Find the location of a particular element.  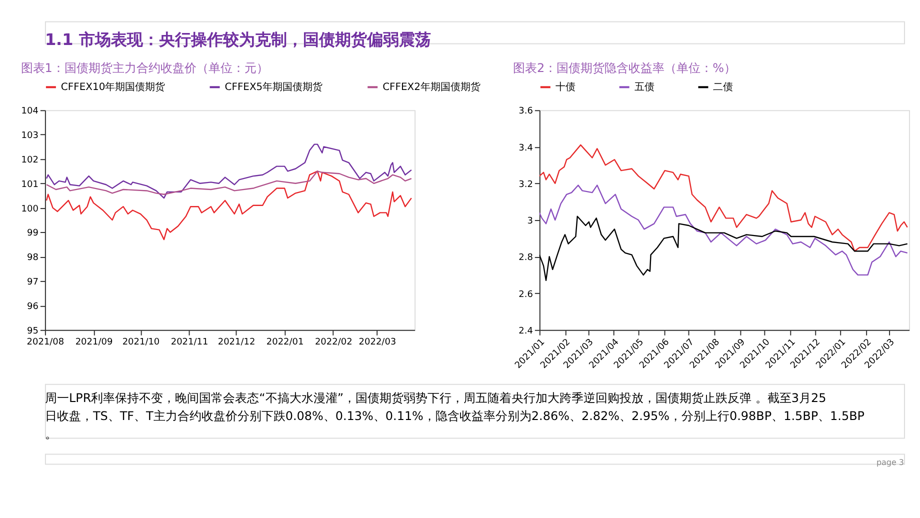

chart-title: 图表2：国债期货隐含收益率（单位：%） is located at coordinates (624, 68).